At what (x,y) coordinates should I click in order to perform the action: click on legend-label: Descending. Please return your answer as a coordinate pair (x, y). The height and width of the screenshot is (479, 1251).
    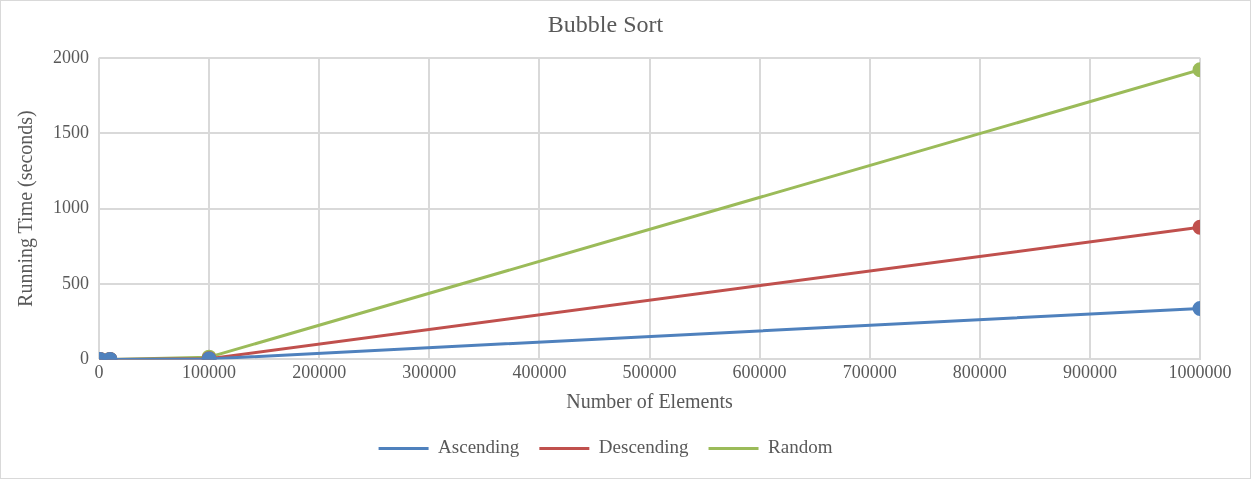
    Looking at the image, I should click on (644, 447).